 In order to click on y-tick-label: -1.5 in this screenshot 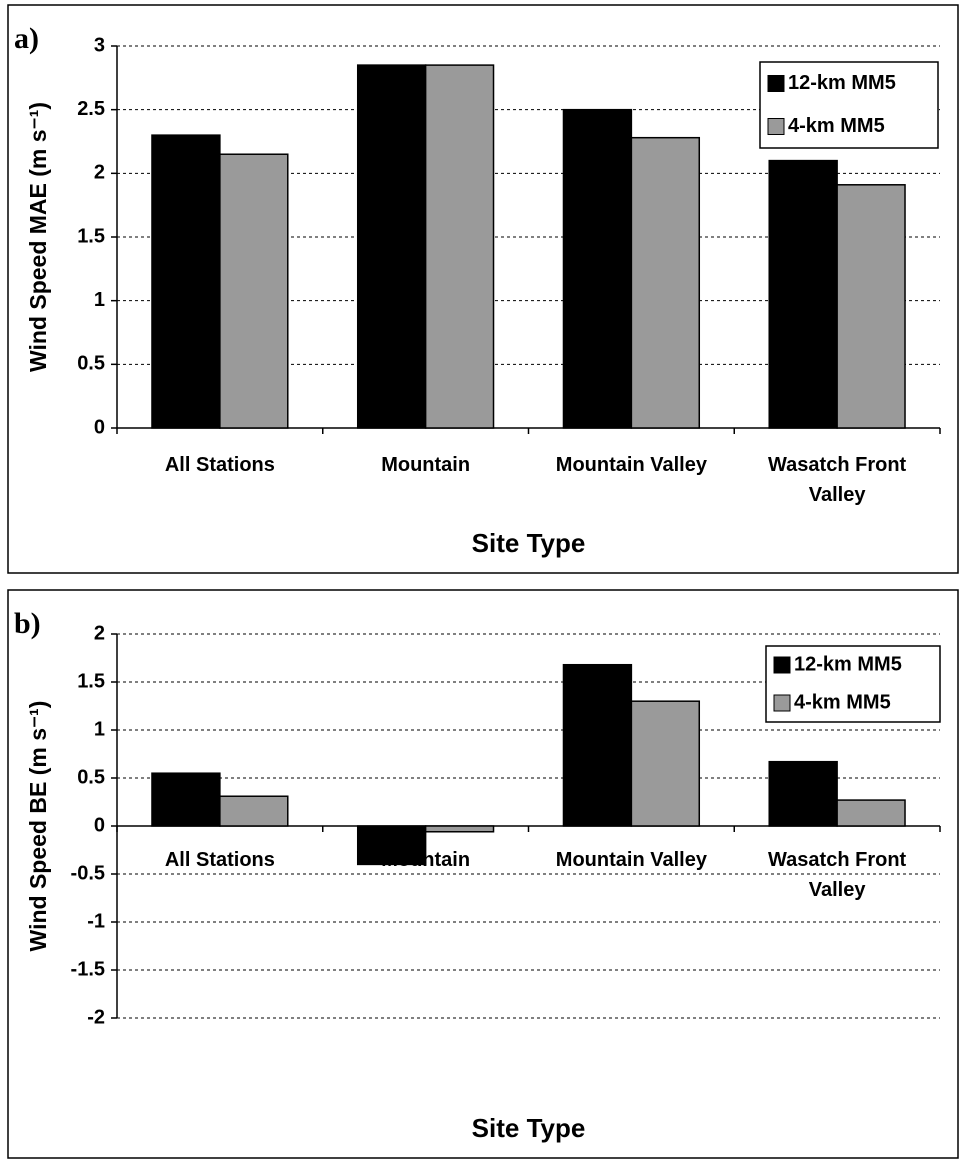, I will do `click(88, 969)`.